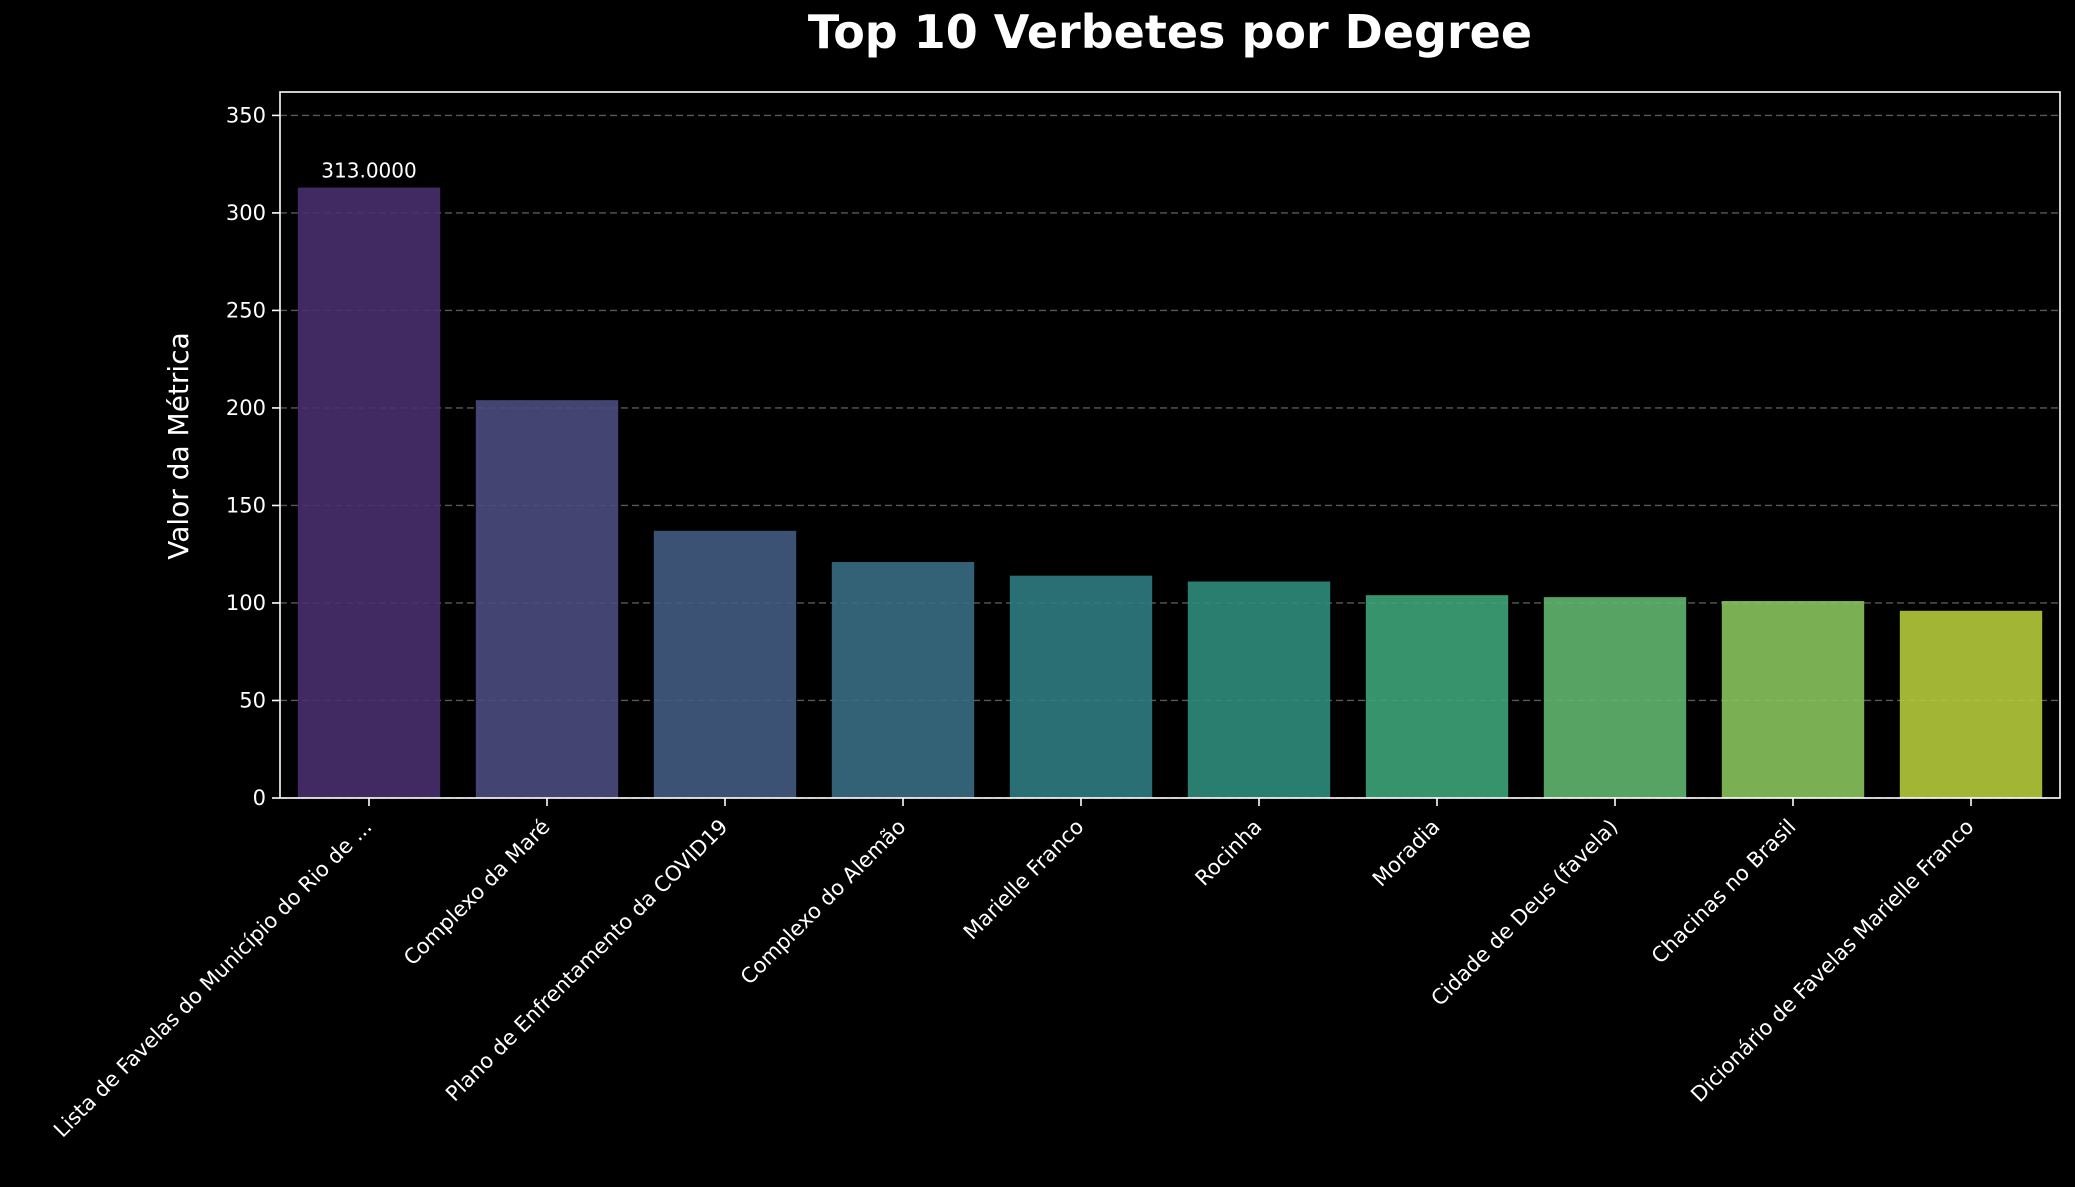 This screenshot has height=1187, width=2075. I want to click on x-tick-label: Plano de Enfrentamento da COVID19, so click(586, 960).